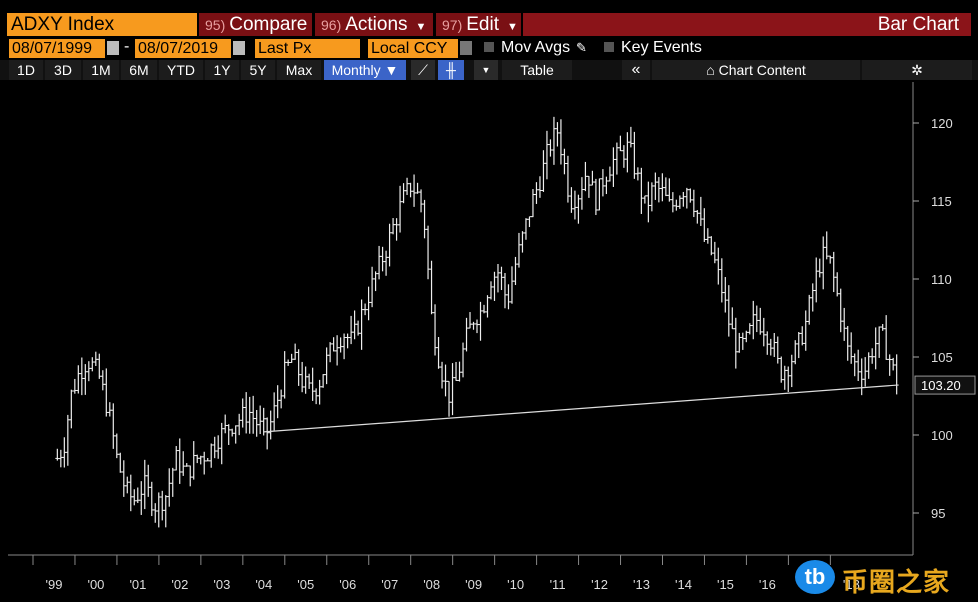  What do you see at coordinates (641, 584) in the screenshot?
I see `x-tick-label: '13` at bounding box center [641, 584].